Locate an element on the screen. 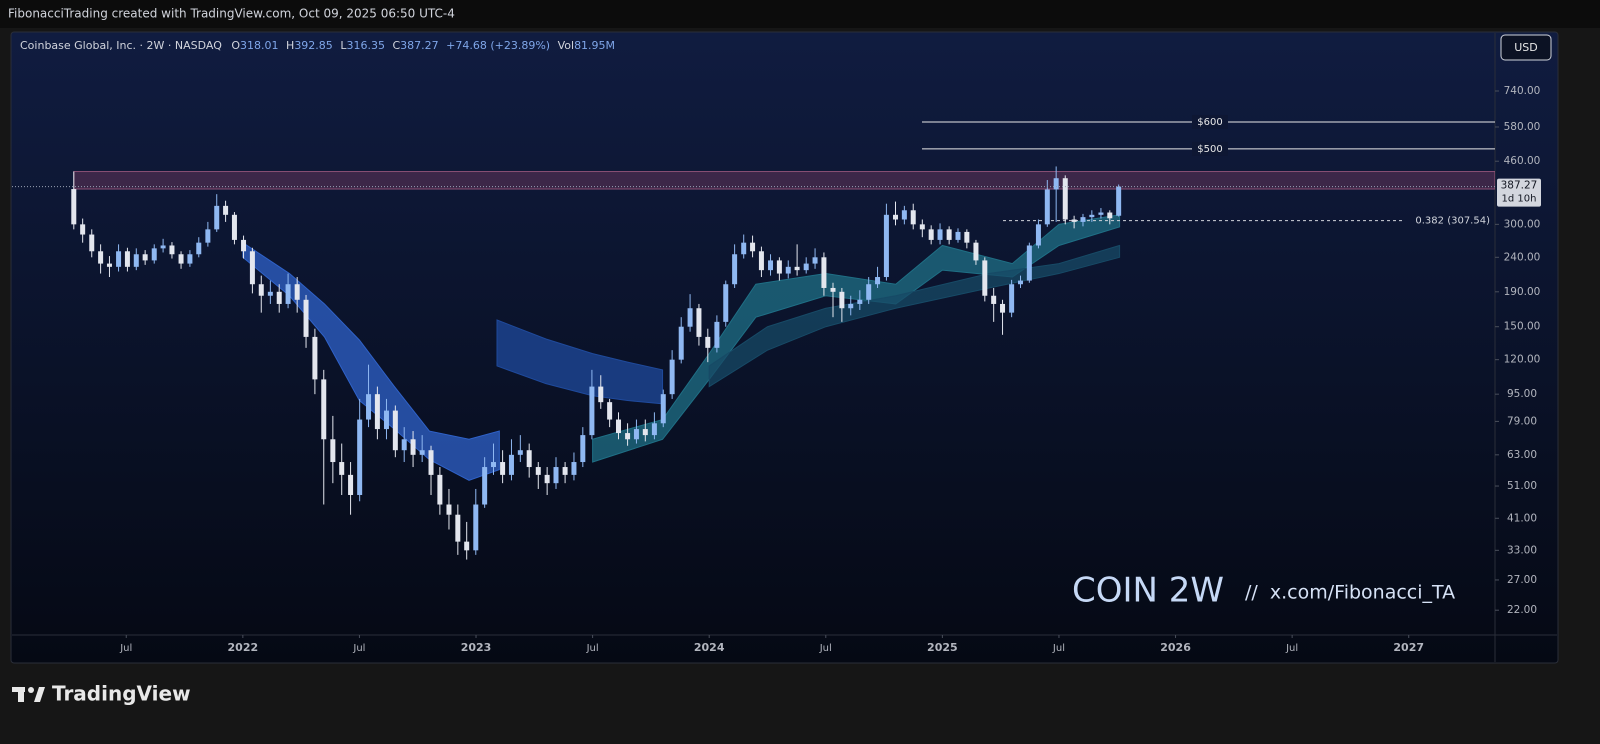 The image size is (1600, 744). y-tick-label: 580.00 is located at coordinates (1522, 127).